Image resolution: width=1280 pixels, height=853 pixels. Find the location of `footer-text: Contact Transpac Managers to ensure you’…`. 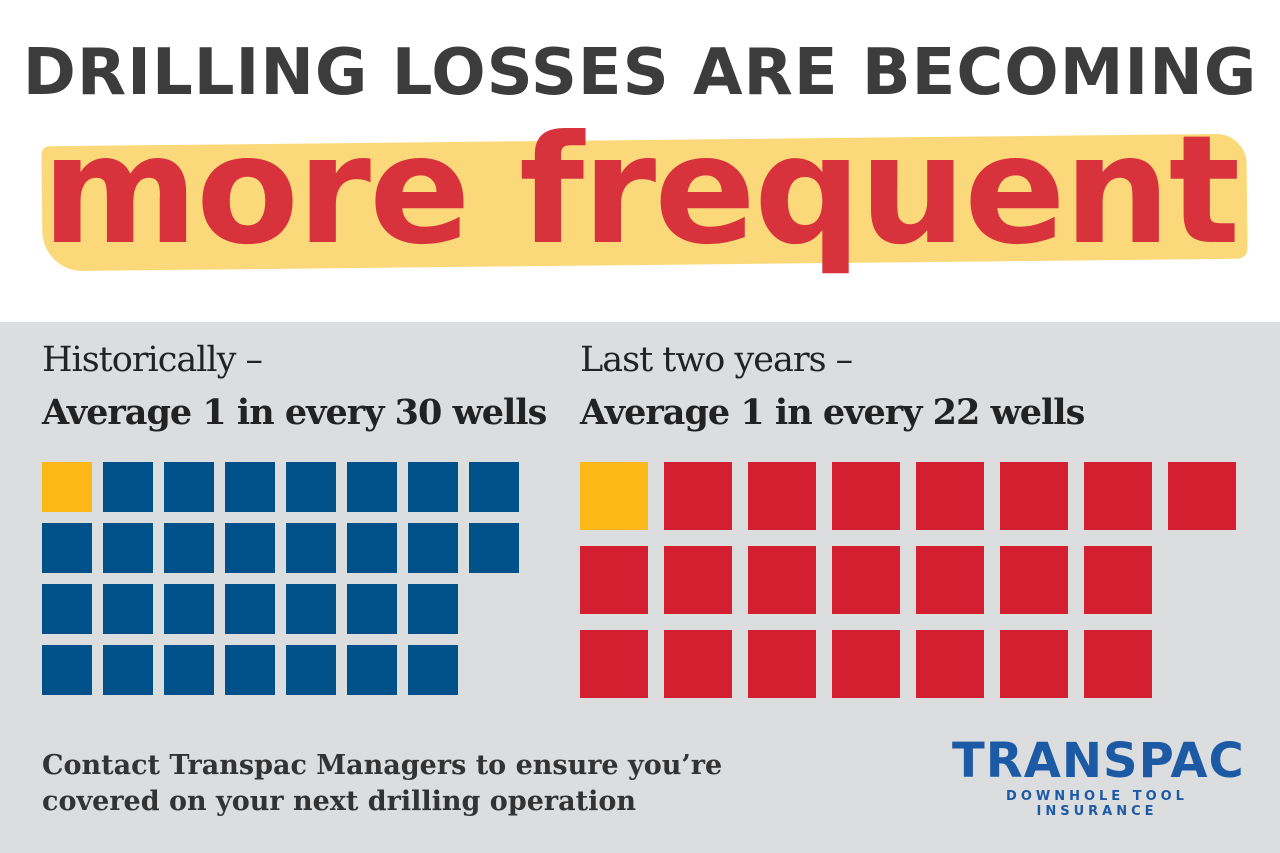

footer-text: Contact Transpac Managers to ensure you’… is located at coordinates (382, 765).